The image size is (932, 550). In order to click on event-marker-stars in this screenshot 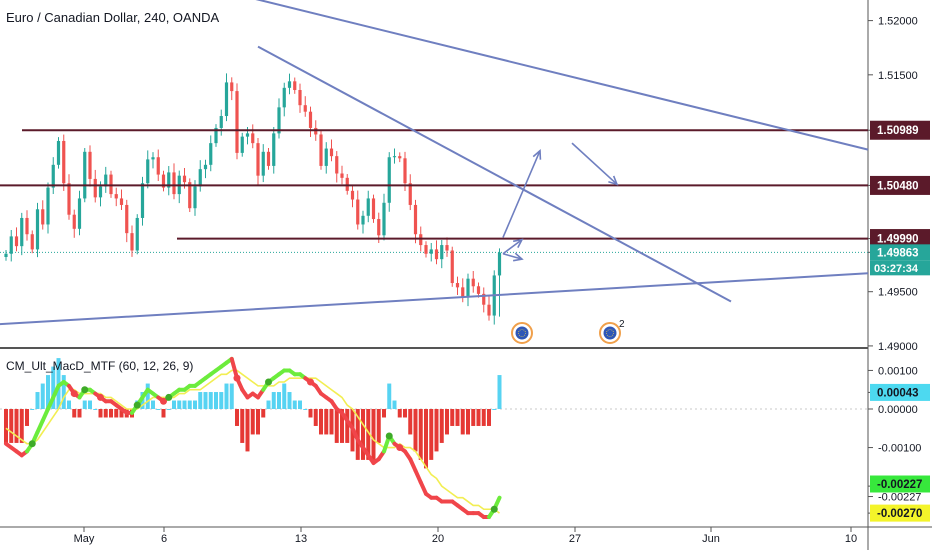, I will do `click(610, 333)`.